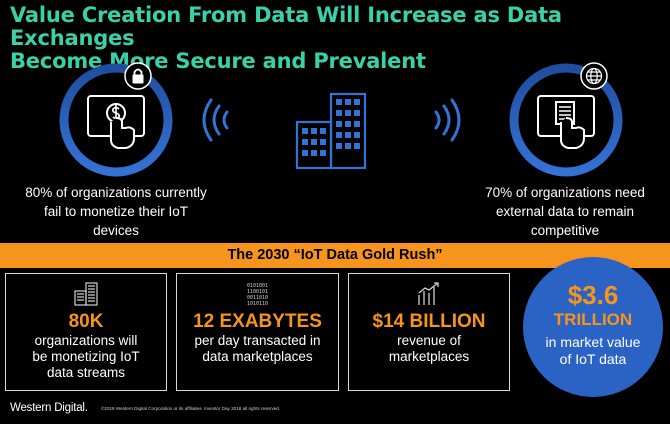 The width and height of the screenshot is (670, 424). Describe the element at coordinates (447, 120) in the screenshot. I see `signal-waves-icon-right` at that location.